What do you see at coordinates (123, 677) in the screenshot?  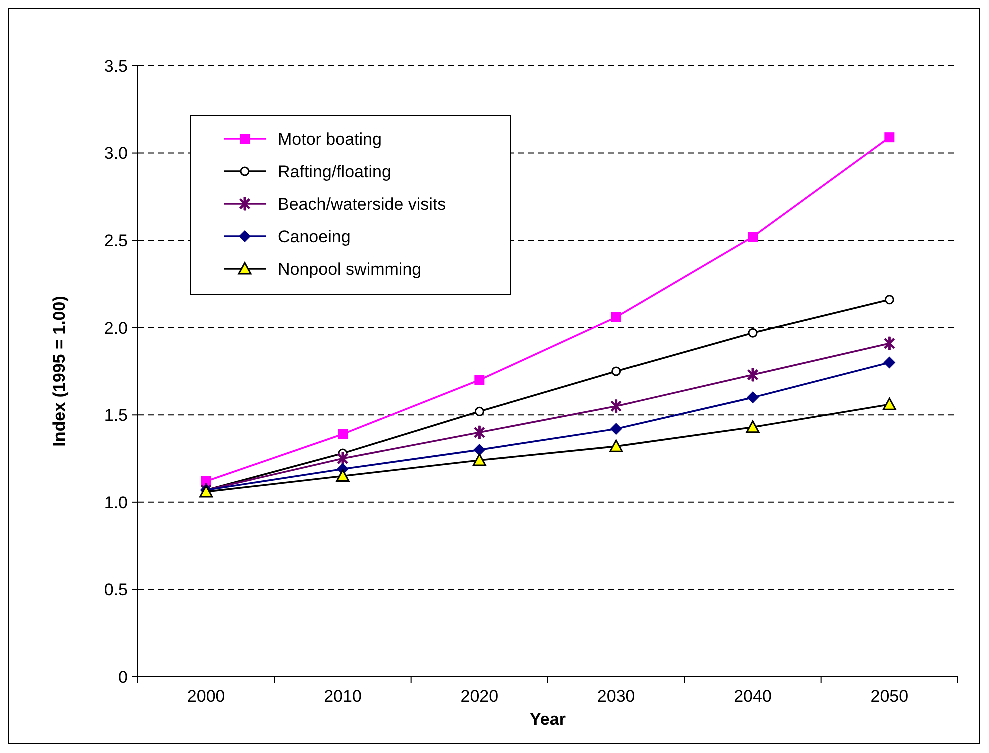 I see `y-tick-label: 0` at bounding box center [123, 677].